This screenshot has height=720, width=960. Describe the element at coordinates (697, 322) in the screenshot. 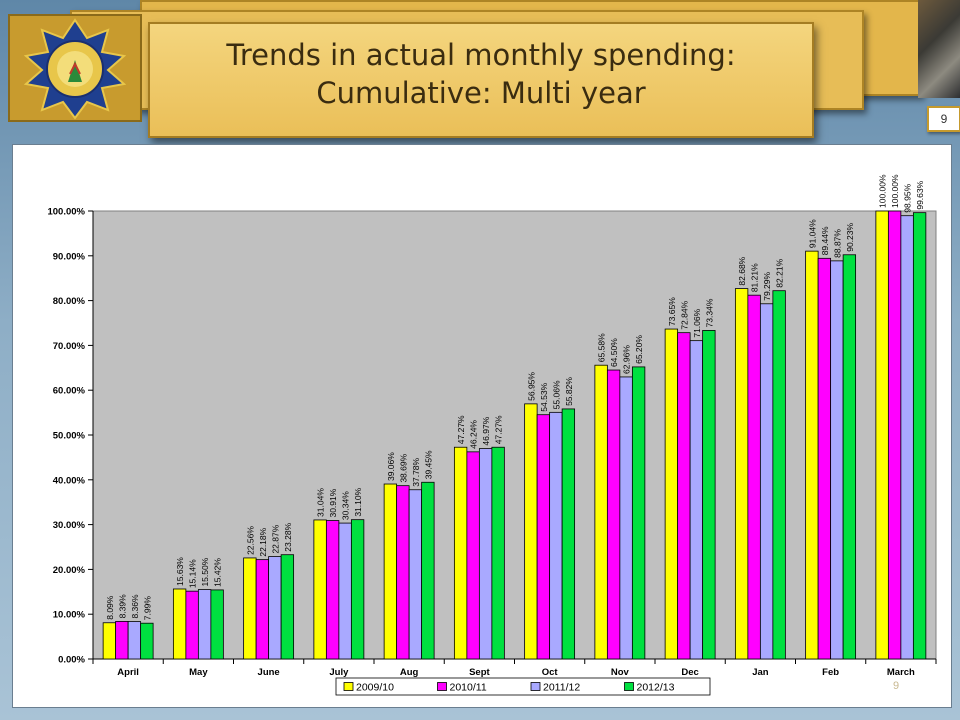

I see `data-label: 71.06%` at that location.